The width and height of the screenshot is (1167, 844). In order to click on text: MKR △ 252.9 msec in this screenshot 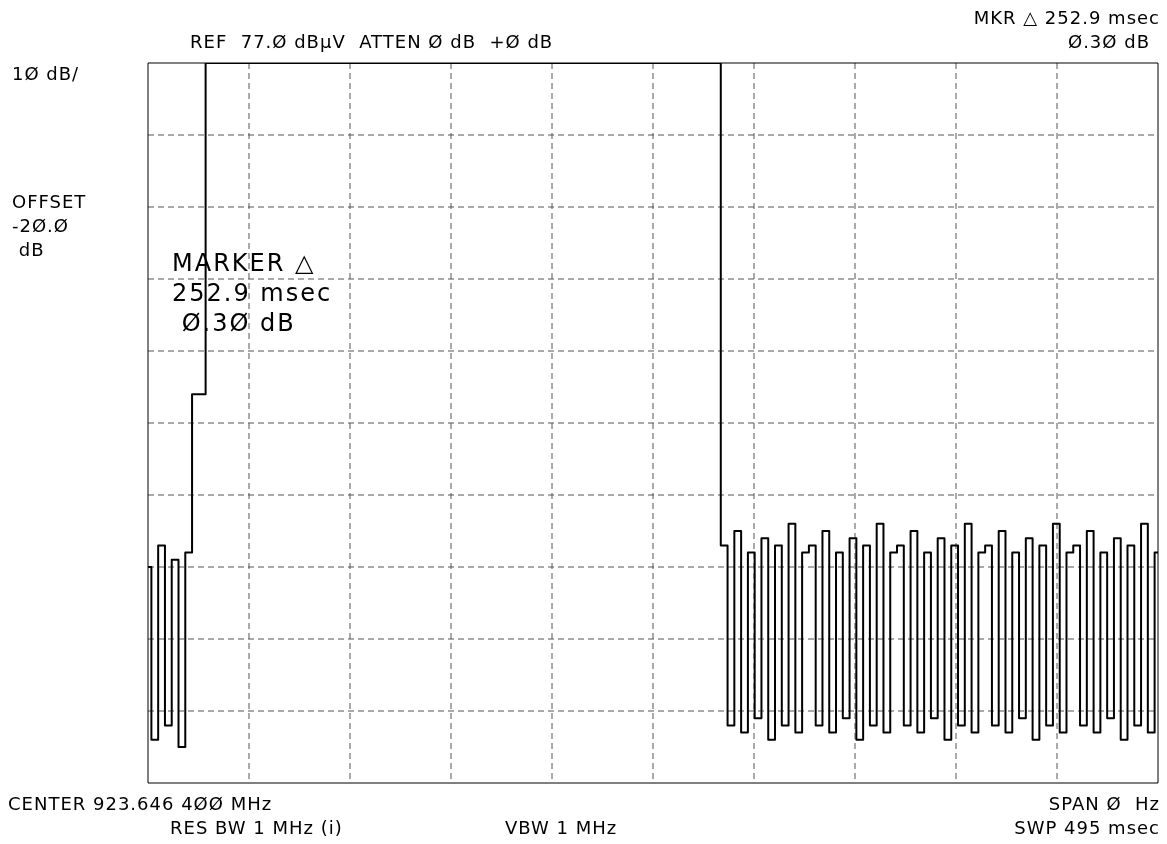, I will do `click(1066, 18)`.